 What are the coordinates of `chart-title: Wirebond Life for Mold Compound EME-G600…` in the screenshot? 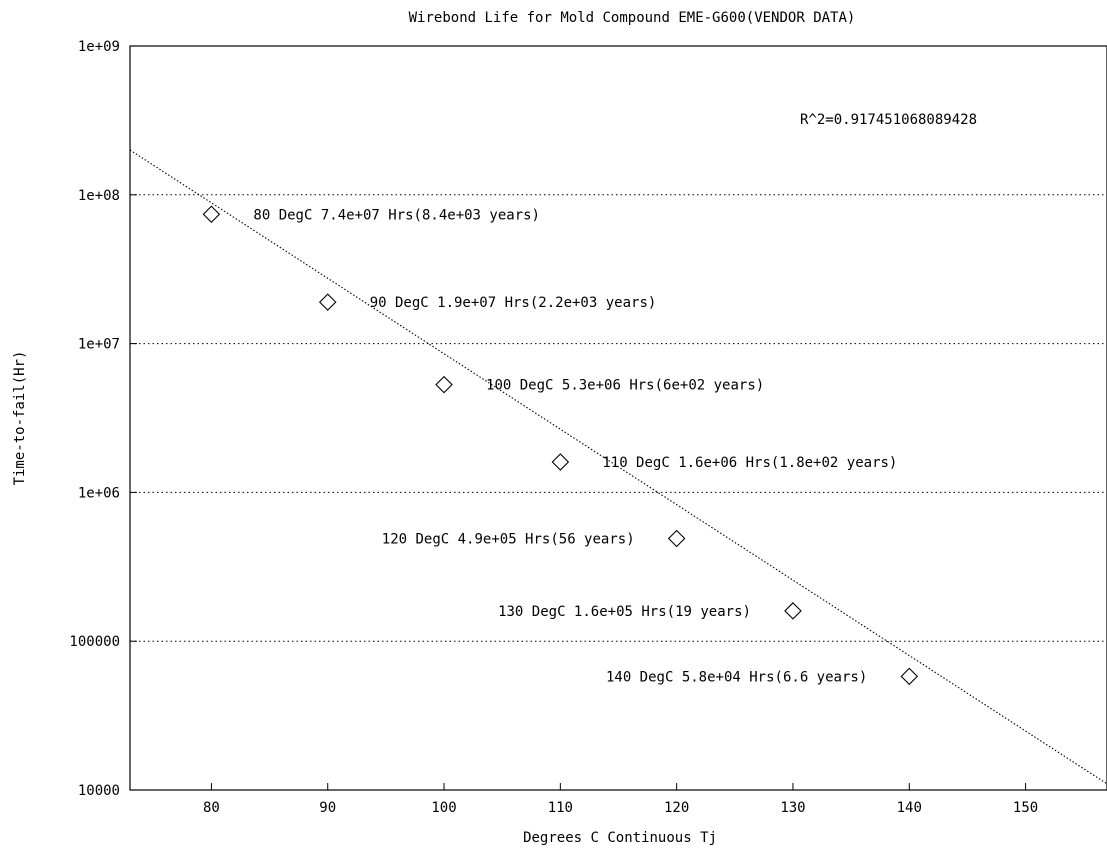 It's located at (632, 18).